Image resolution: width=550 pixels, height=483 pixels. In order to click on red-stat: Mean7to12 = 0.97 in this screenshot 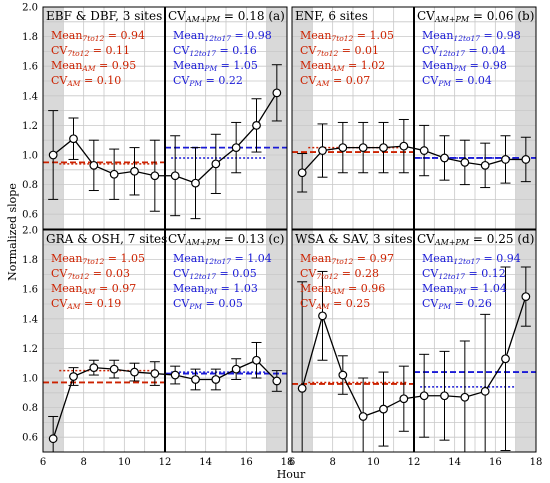, I will do `click(347, 259)`.